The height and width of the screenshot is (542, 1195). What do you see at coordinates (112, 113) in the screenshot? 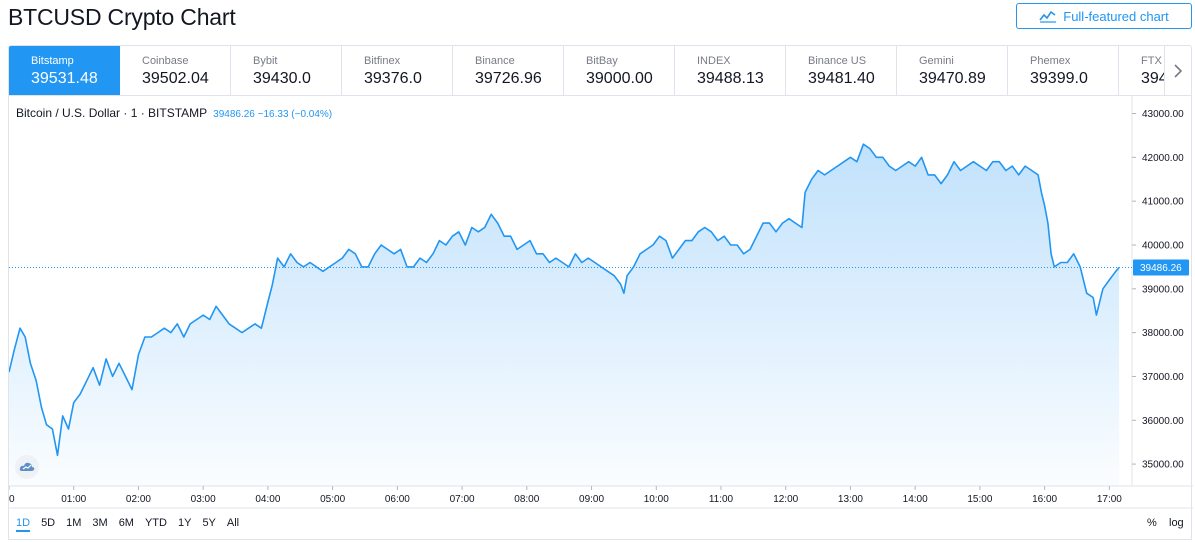
I see `symbol-label: Bitcoin / U.S. Dollar · 1 · BITSTAMP` at bounding box center [112, 113].